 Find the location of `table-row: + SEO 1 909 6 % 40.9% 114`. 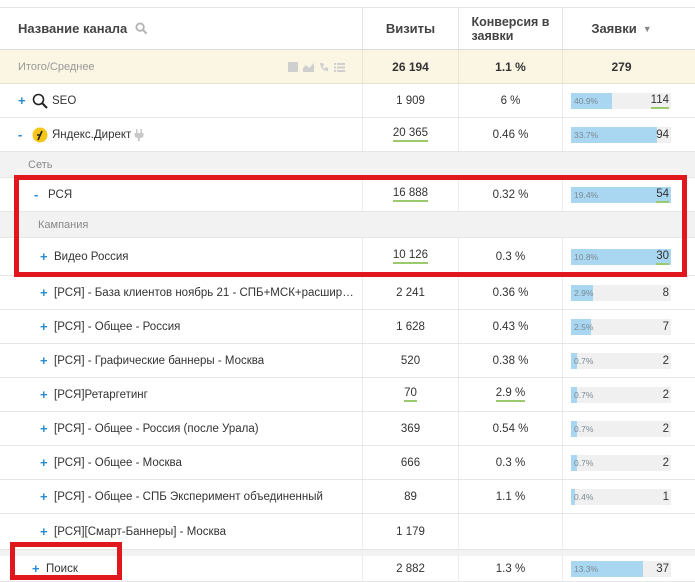

table-row: + SEO 1 909 6 % 40.9% 114 is located at coordinates (347, 101).